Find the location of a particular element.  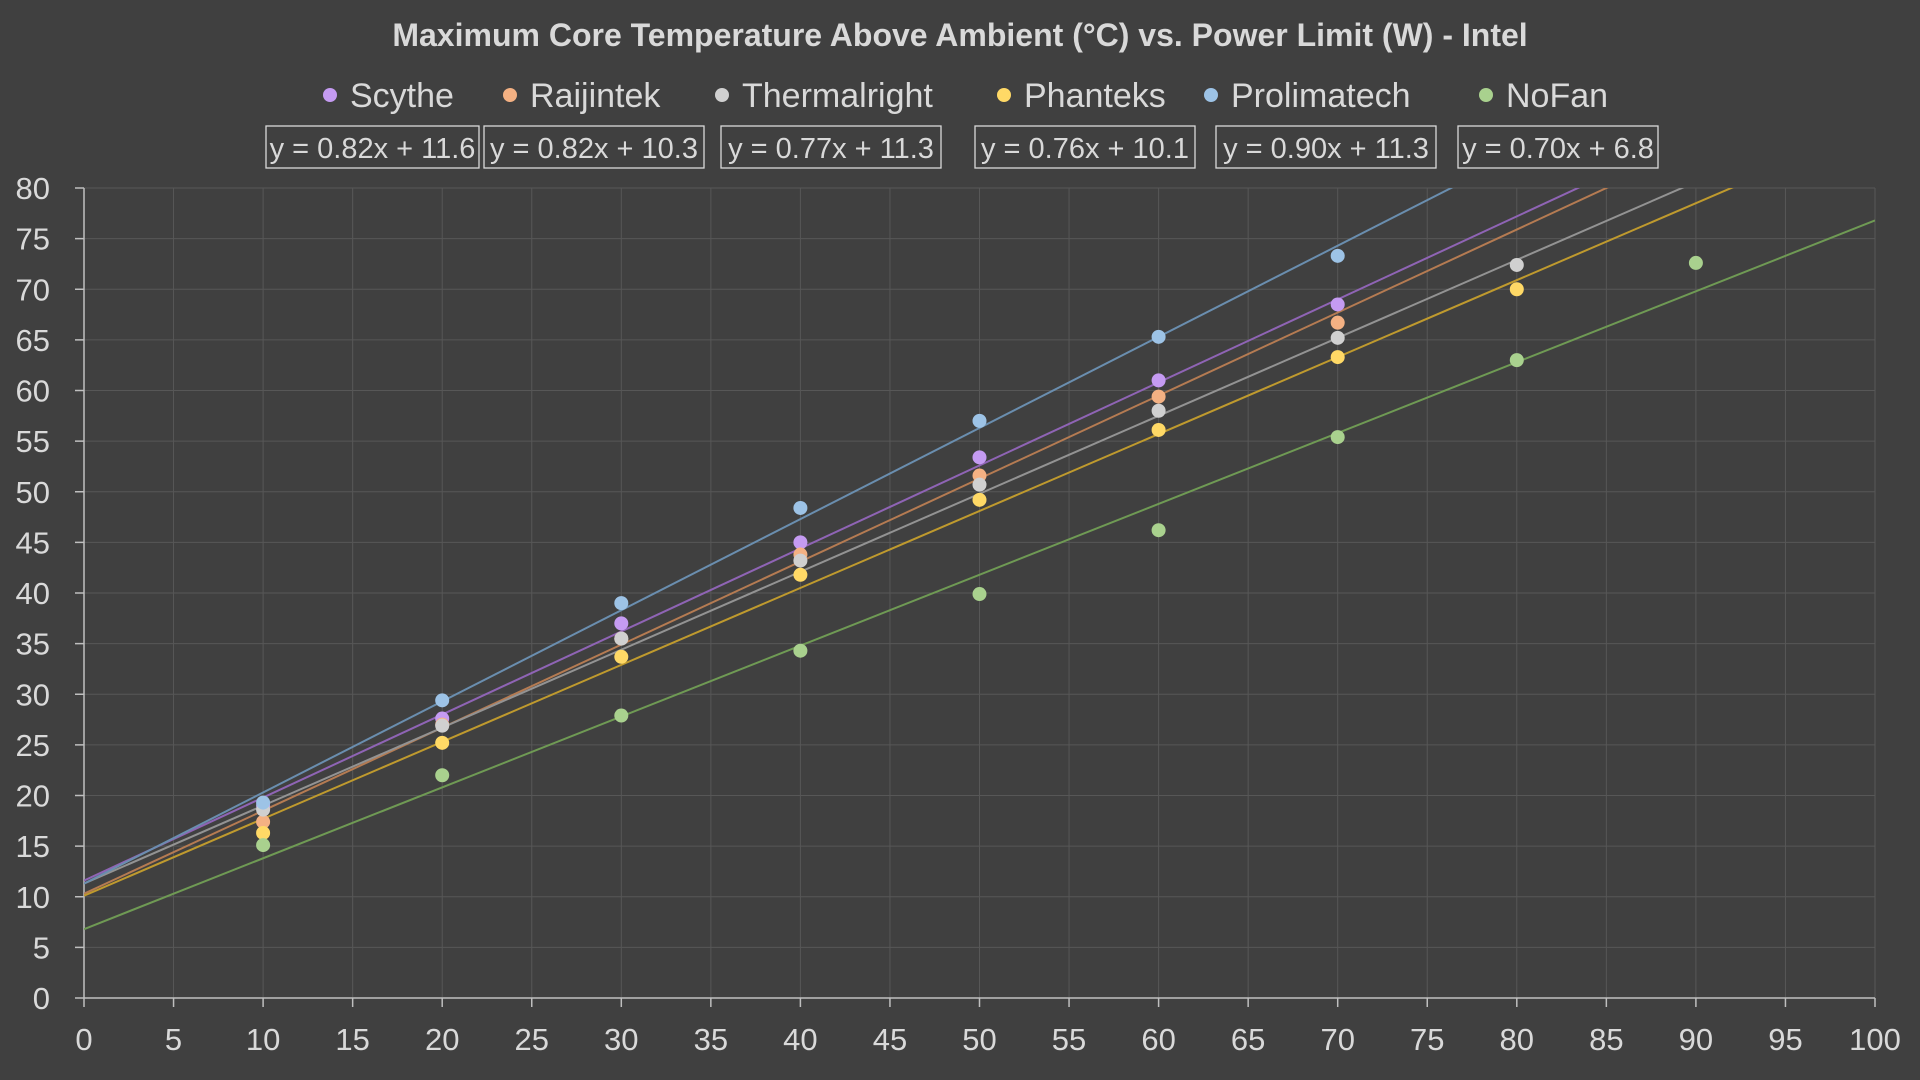

x-tick-label-40: 40 is located at coordinates (800, 1039).